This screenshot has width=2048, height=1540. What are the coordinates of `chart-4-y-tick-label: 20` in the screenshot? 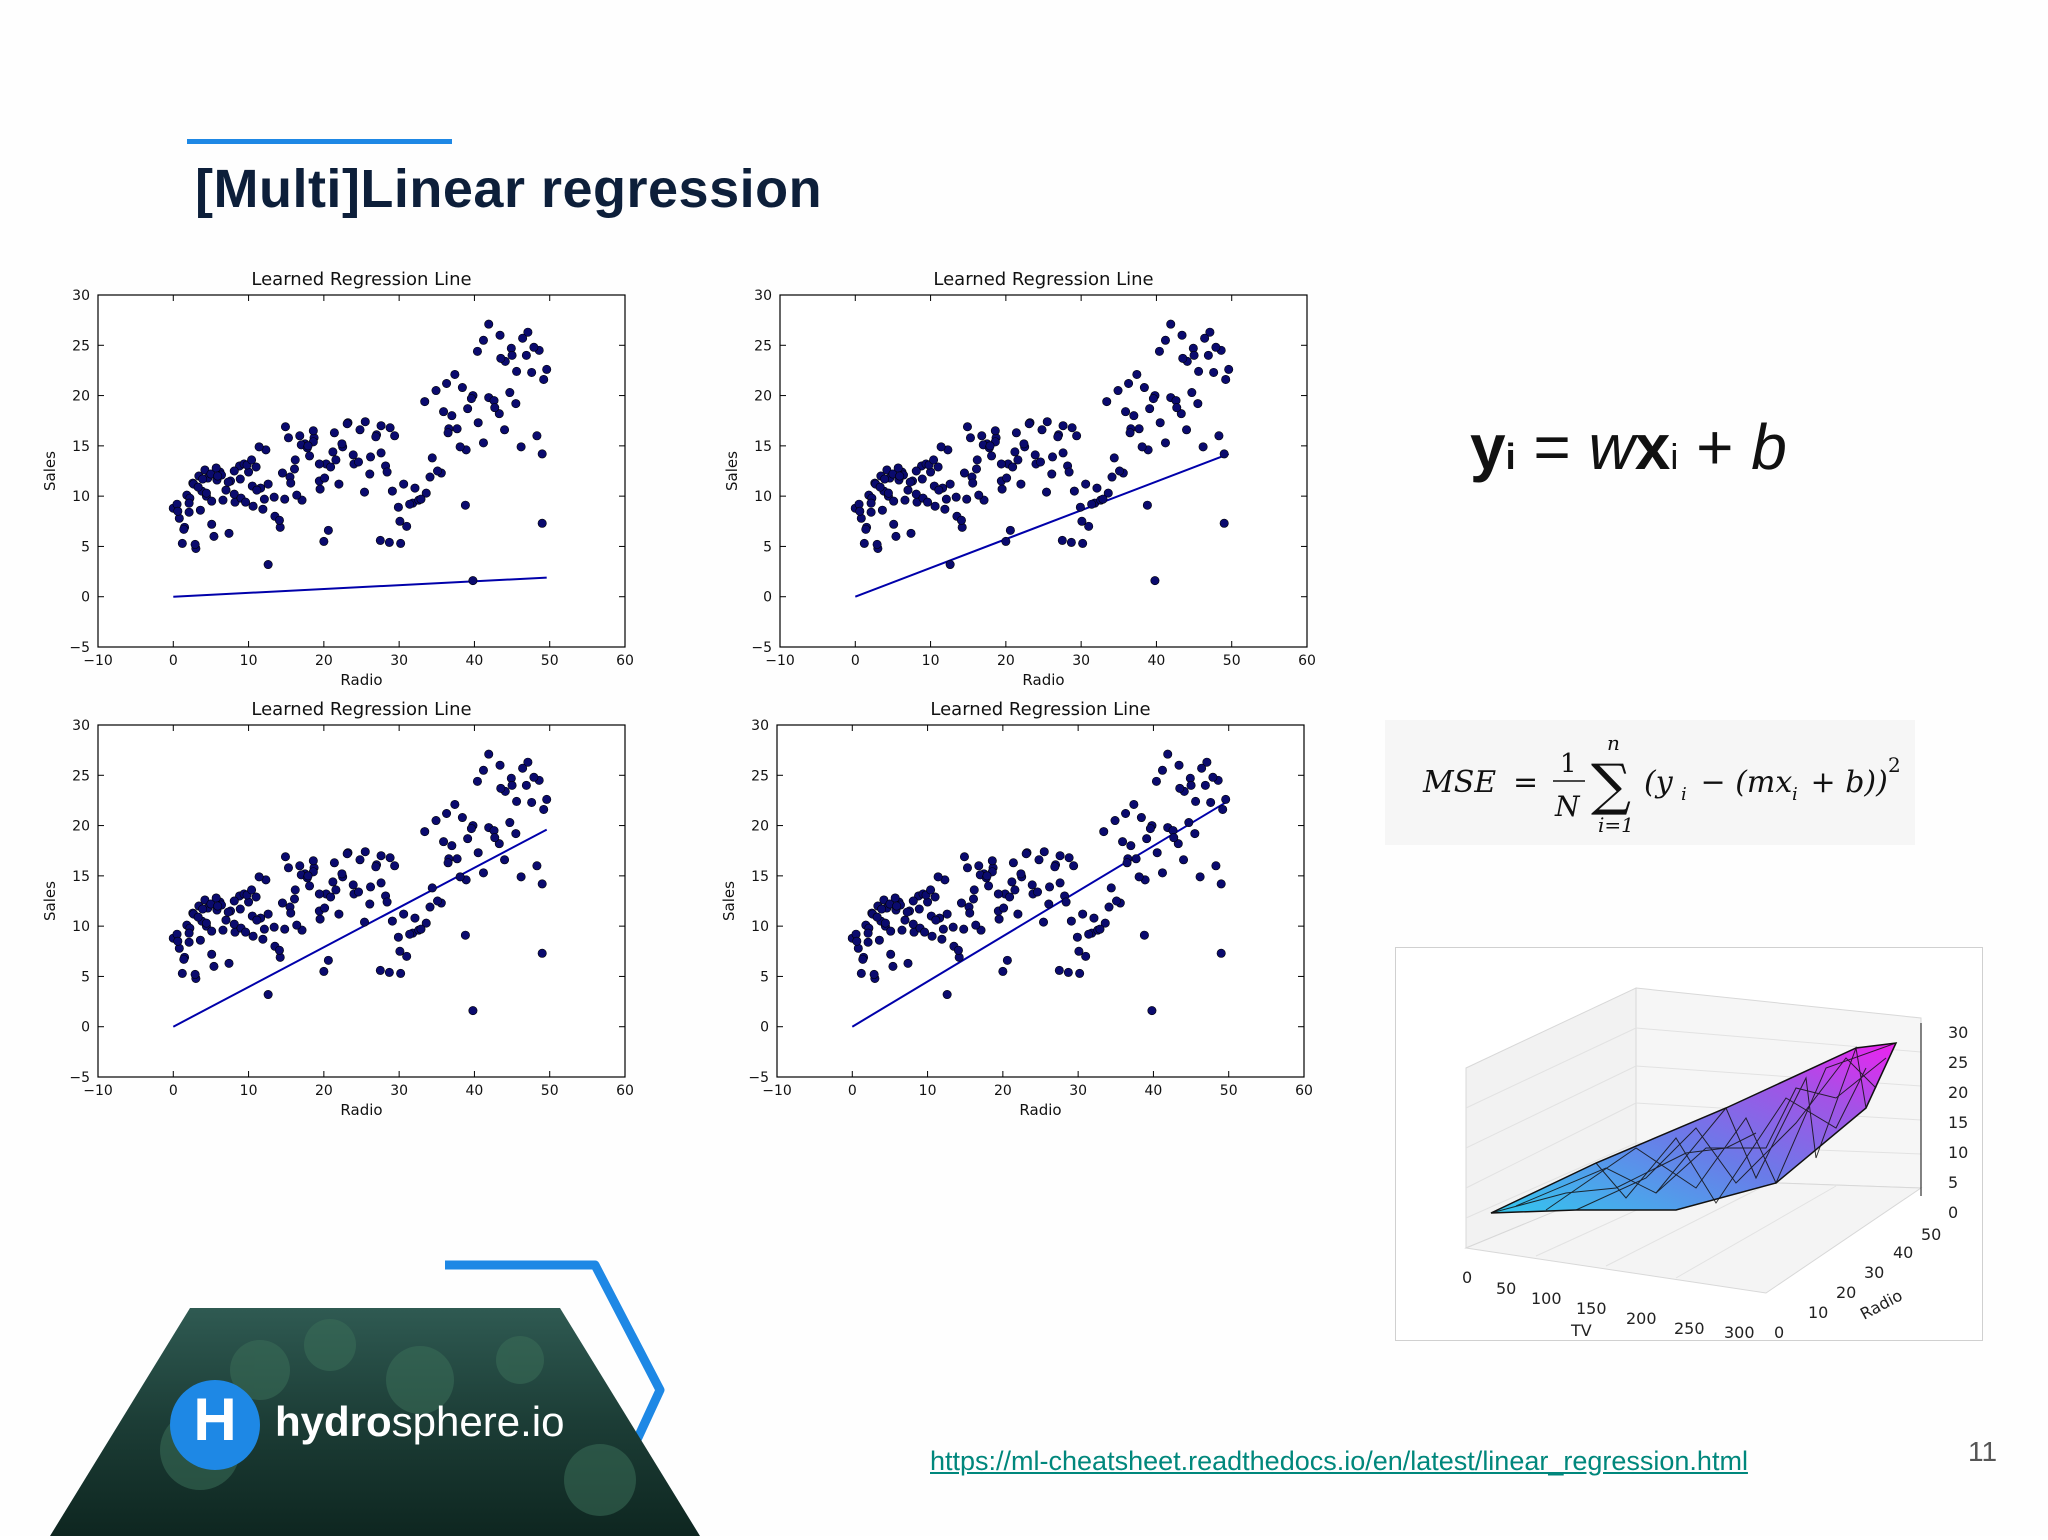 It's located at (760, 827).